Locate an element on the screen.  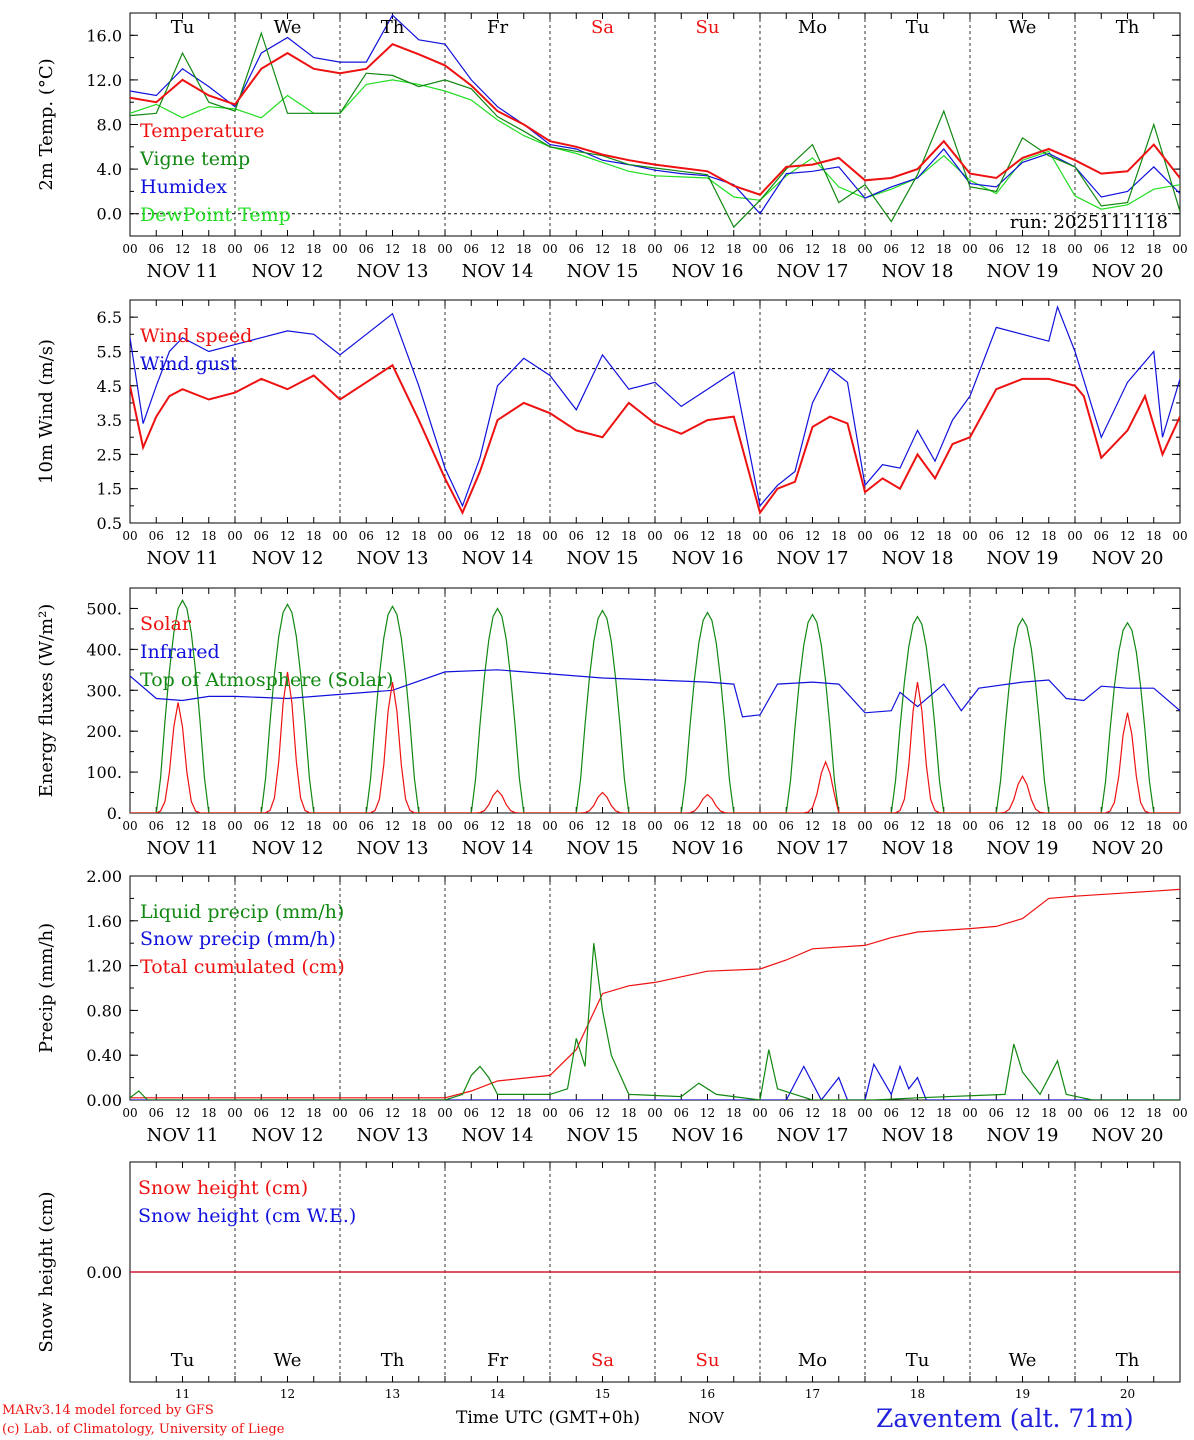
legend-entry: Snow precip (mm/h) is located at coordinates (238, 939).